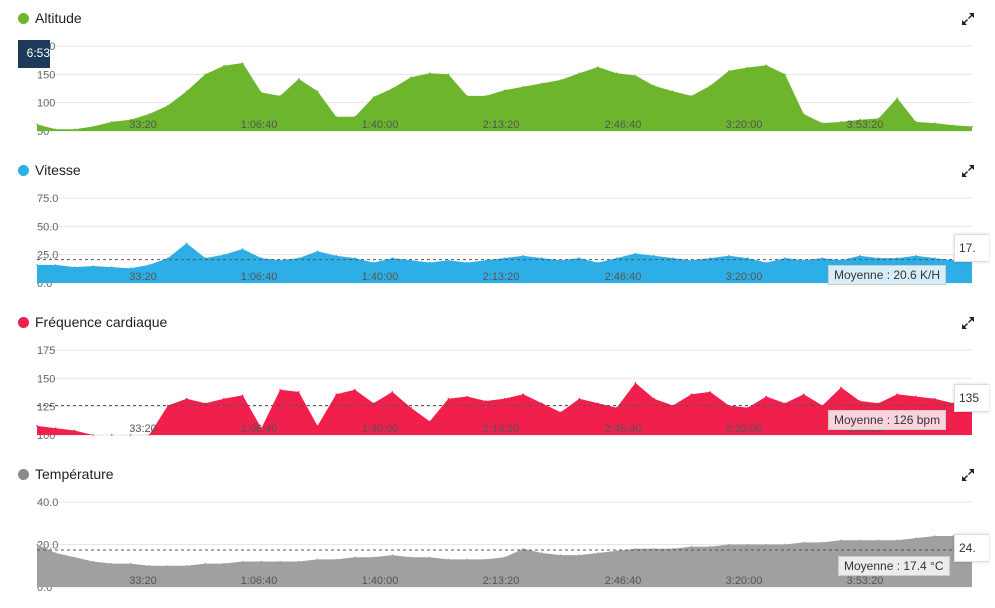  What do you see at coordinates (46, 379) in the screenshot?
I see `y-tick-label: 150` at bounding box center [46, 379].